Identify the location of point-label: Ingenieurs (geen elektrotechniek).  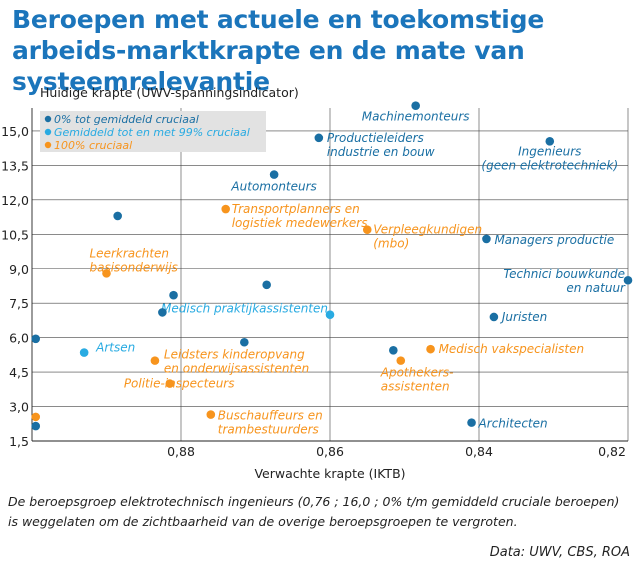
(549, 158).